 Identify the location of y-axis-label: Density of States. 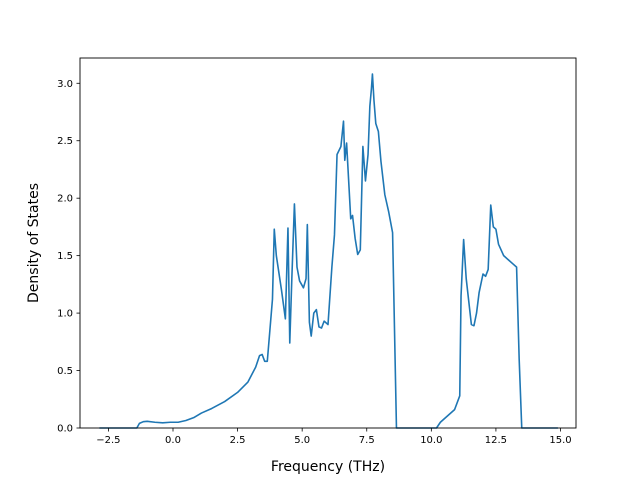
(34, 243).